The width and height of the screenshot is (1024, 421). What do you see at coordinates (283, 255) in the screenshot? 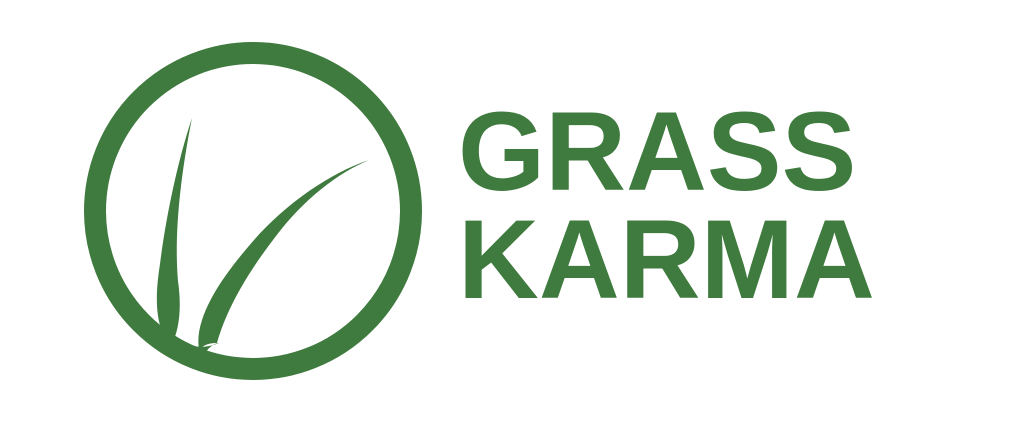
I see `right-grass-blade` at bounding box center [283, 255].